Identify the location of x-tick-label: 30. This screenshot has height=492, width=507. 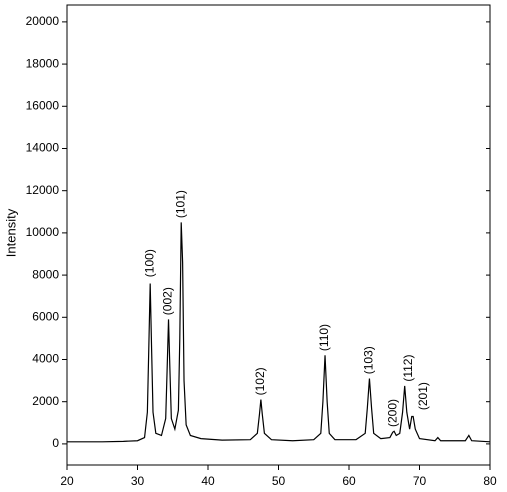
(138, 481).